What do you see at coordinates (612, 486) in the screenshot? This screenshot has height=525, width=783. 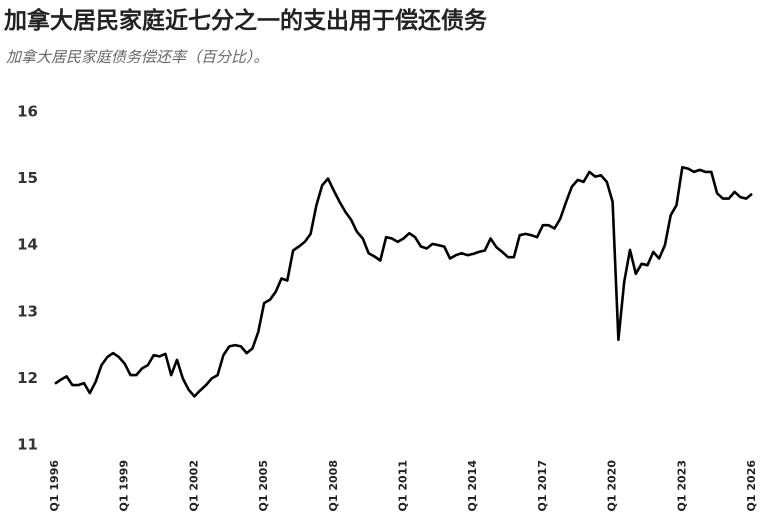 I see `x-tick-label: Q1 2020` at bounding box center [612, 486].